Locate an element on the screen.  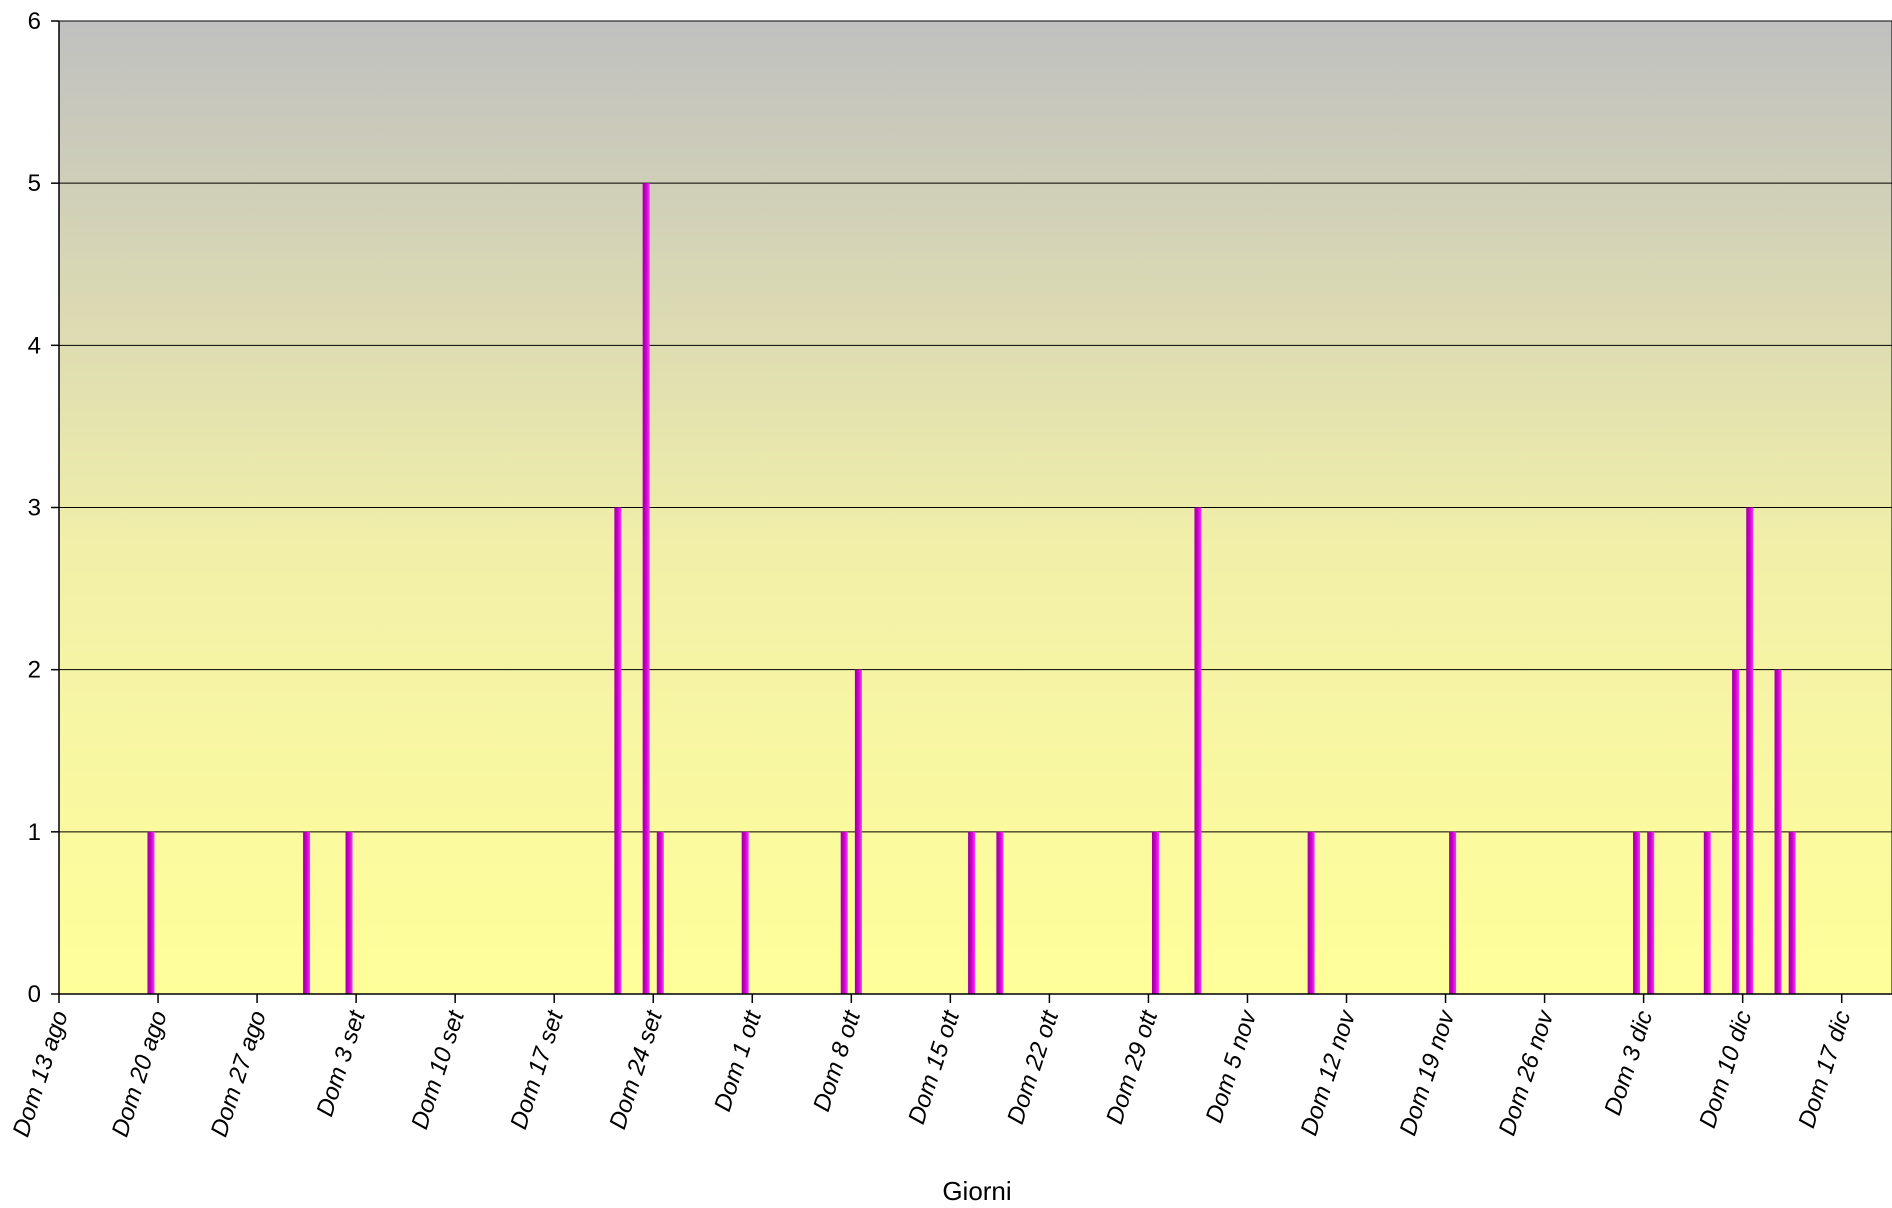
x-tick-label-15: Dom 26 nov is located at coordinates (1527, 1072).